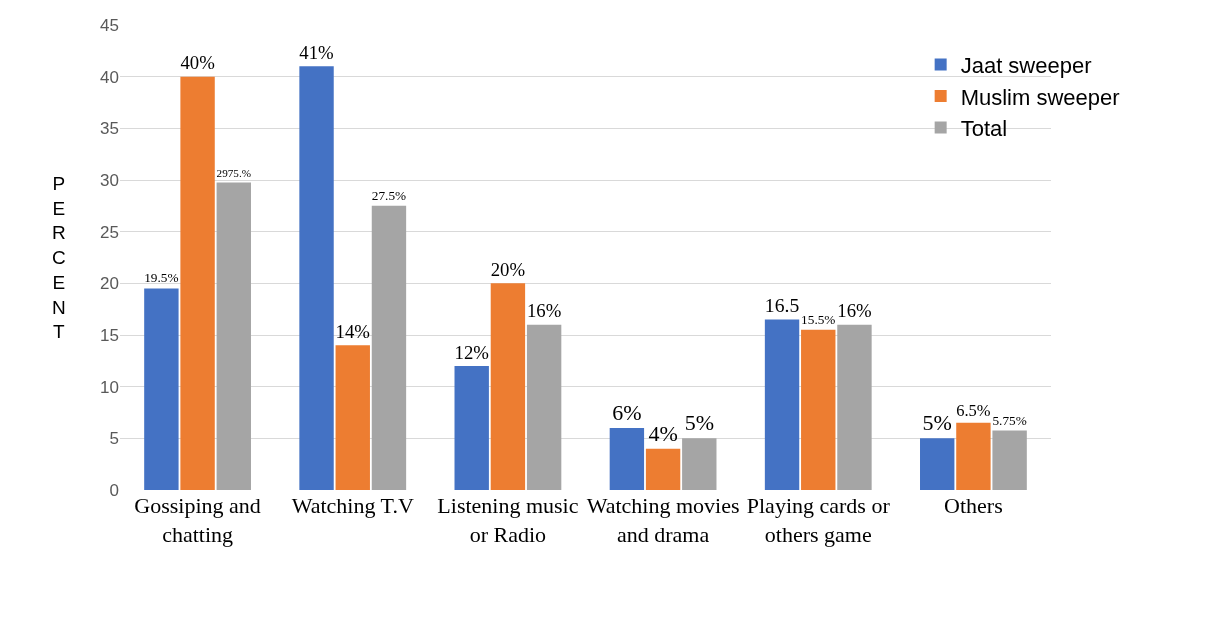  What do you see at coordinates (352, 332) in the screenshot?
I see `data-label: 14%` at bounding box center [352, 332].